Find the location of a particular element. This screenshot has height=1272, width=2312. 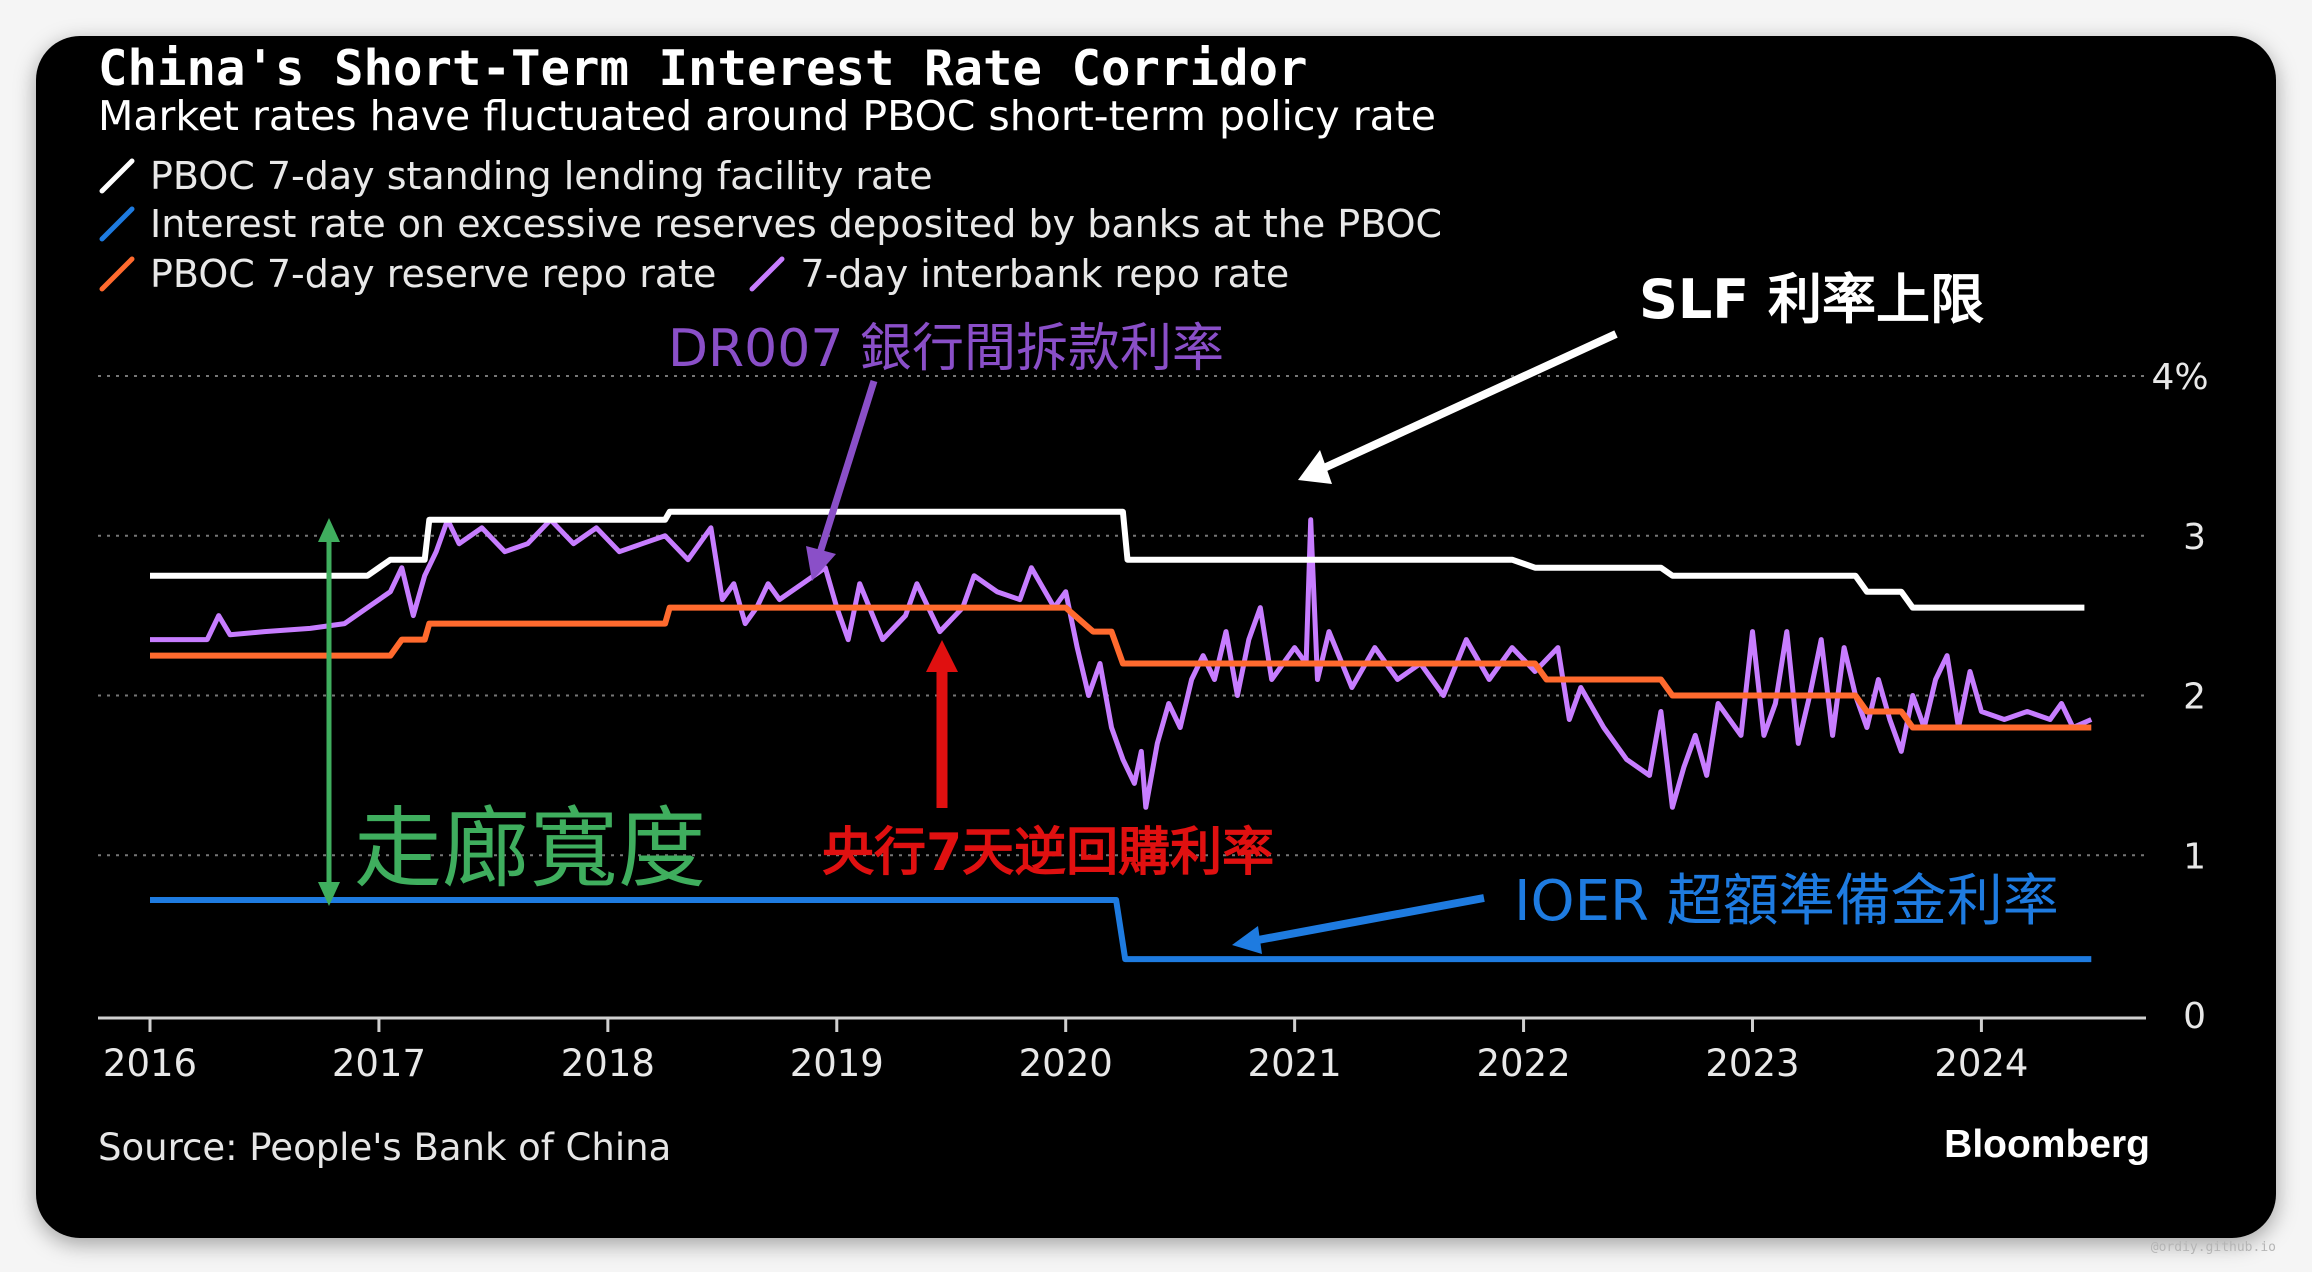

corridor-arrowhead-bottom is located at coordinates (329, 894).